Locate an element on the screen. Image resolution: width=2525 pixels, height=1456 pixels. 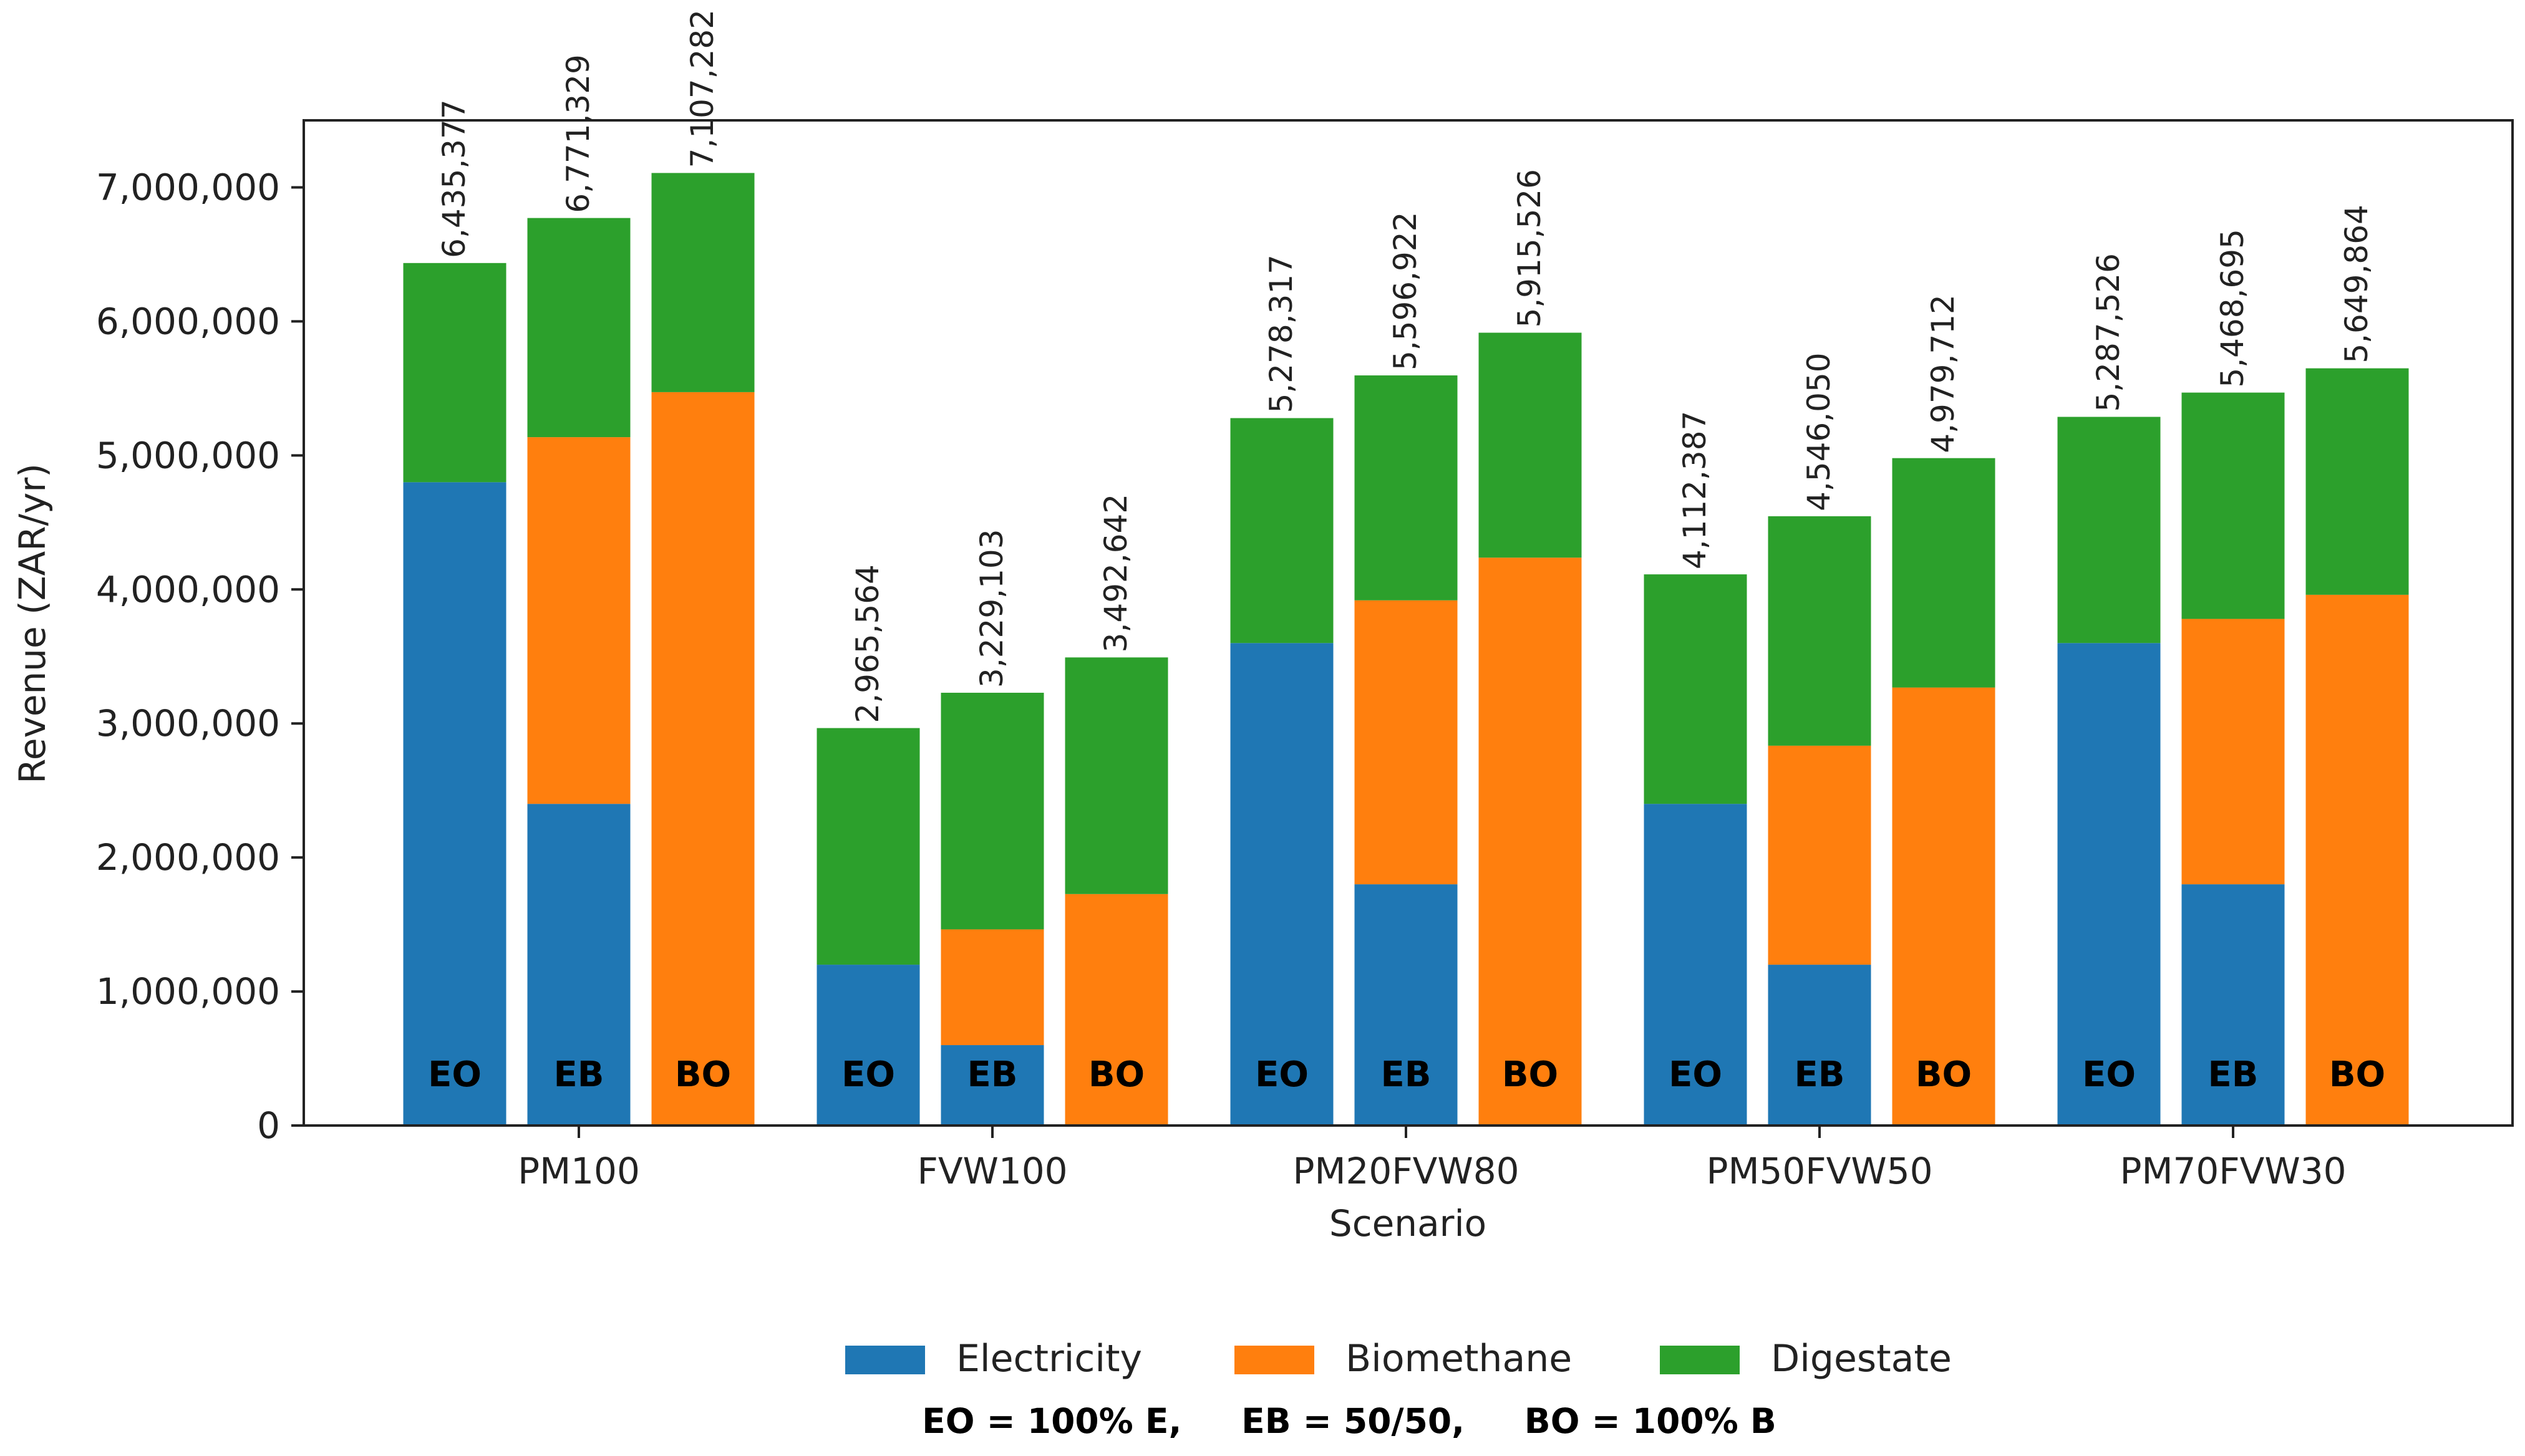
bar-digestate-pm100-bo is located at coordinates (703, 283).